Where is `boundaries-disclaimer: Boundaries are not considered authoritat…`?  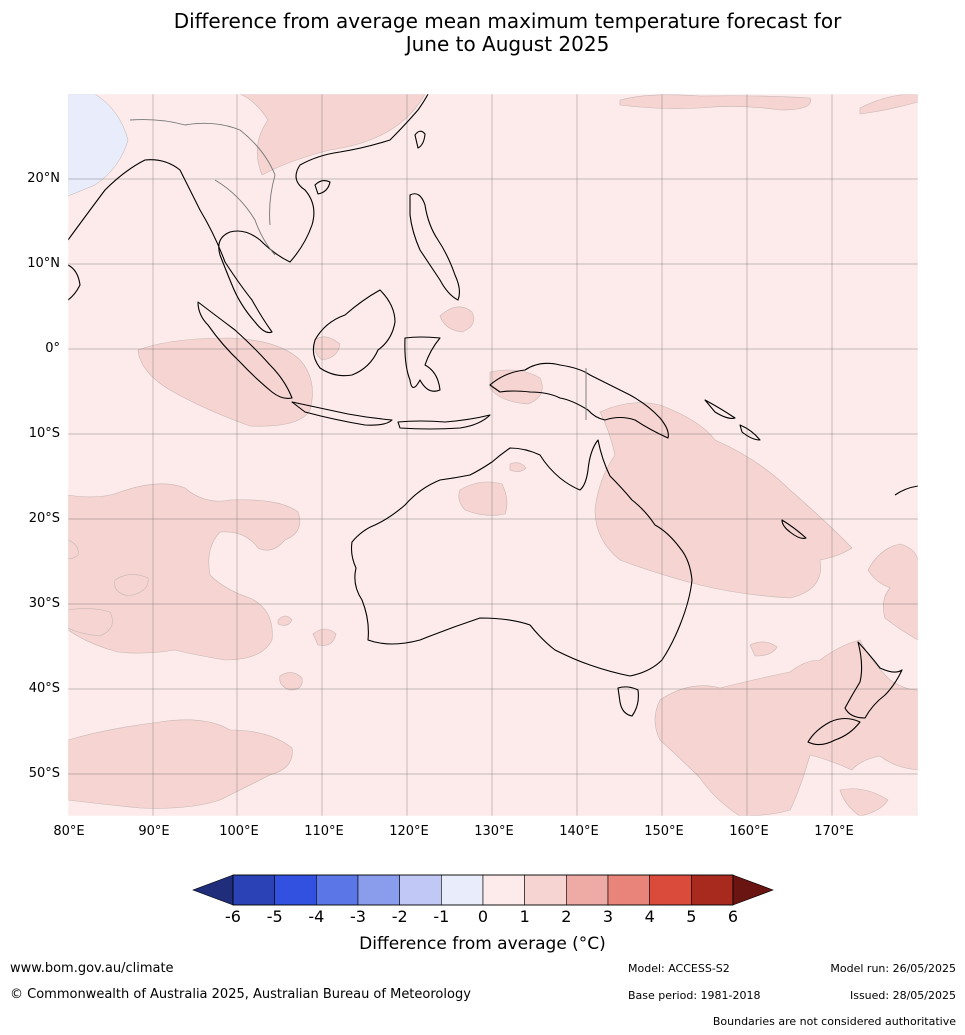
boundaries-disclaimer: Boundaries are not considered authoritat… is located at coordinates (834, 1021).